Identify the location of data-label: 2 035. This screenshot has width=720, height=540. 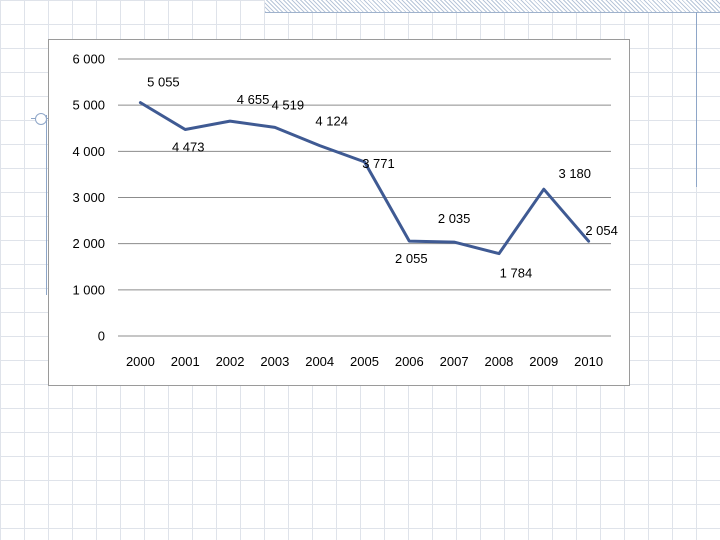
(454, 218).